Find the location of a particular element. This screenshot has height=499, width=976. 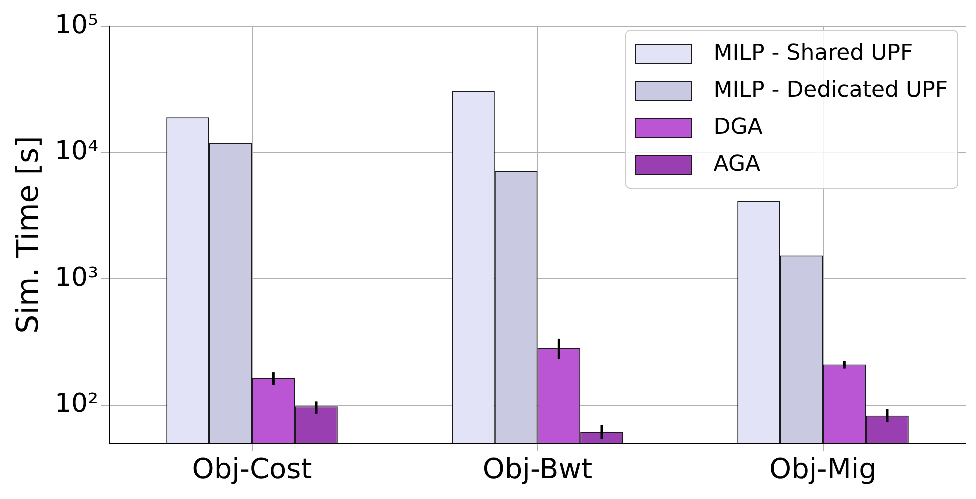

y-tick-label: 10⁵ is located at coordinates (76, 25).